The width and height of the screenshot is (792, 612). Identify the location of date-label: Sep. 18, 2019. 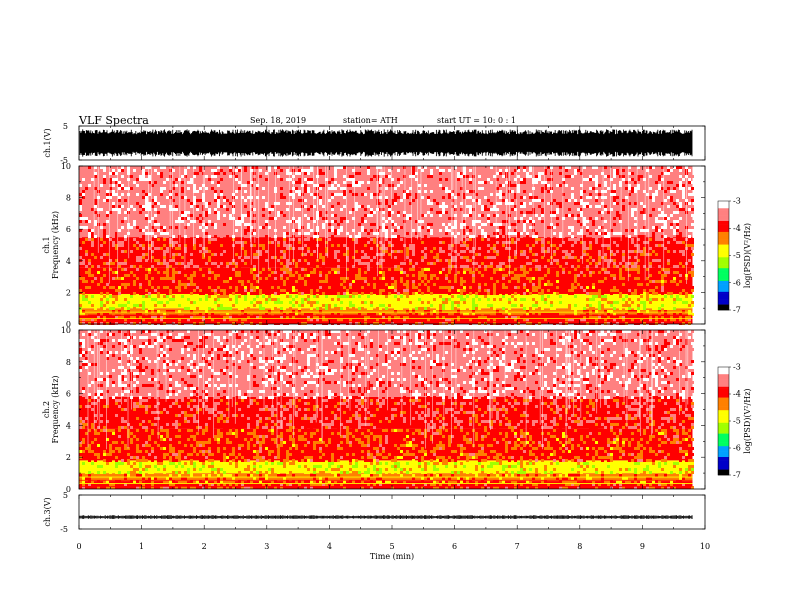
(278, 120).